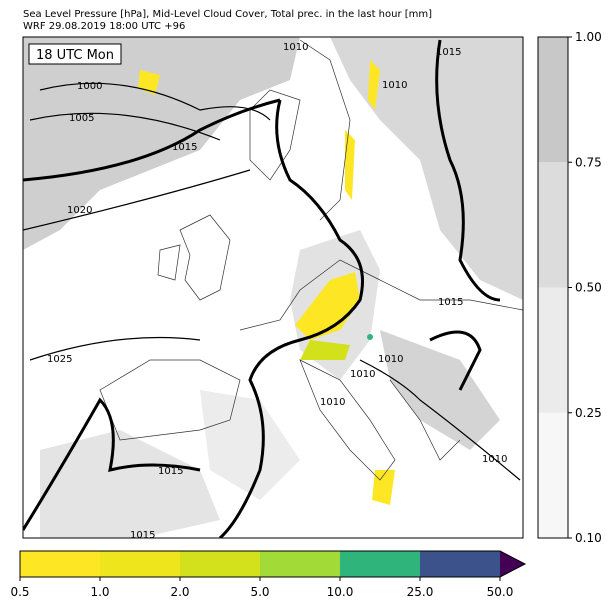 The width and height of the screenshot is (613, 614). I want to click on isobar-label: 1000, so click(89, 86).